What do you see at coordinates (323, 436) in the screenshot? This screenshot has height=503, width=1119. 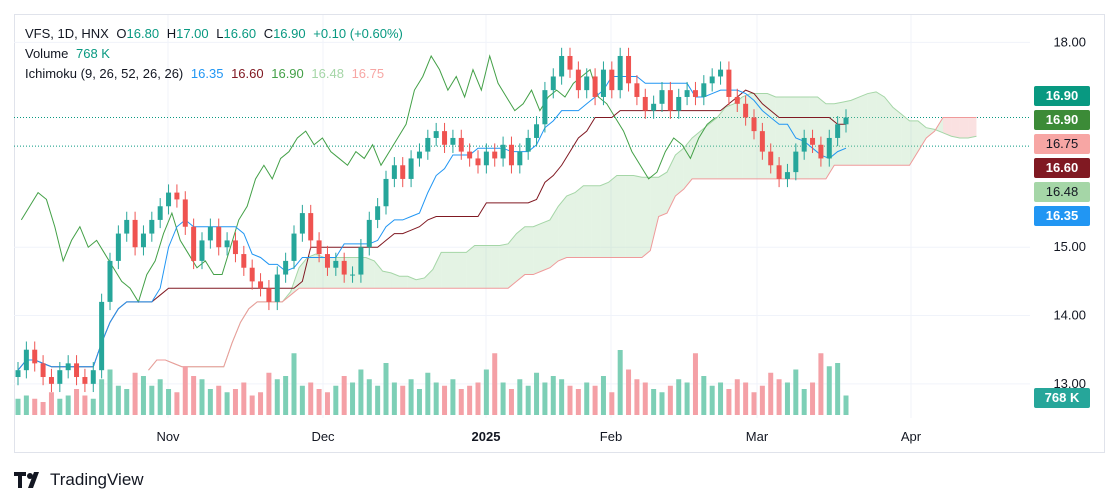 I see `x-tick-label: Dec` at bounding box center [323, 436].